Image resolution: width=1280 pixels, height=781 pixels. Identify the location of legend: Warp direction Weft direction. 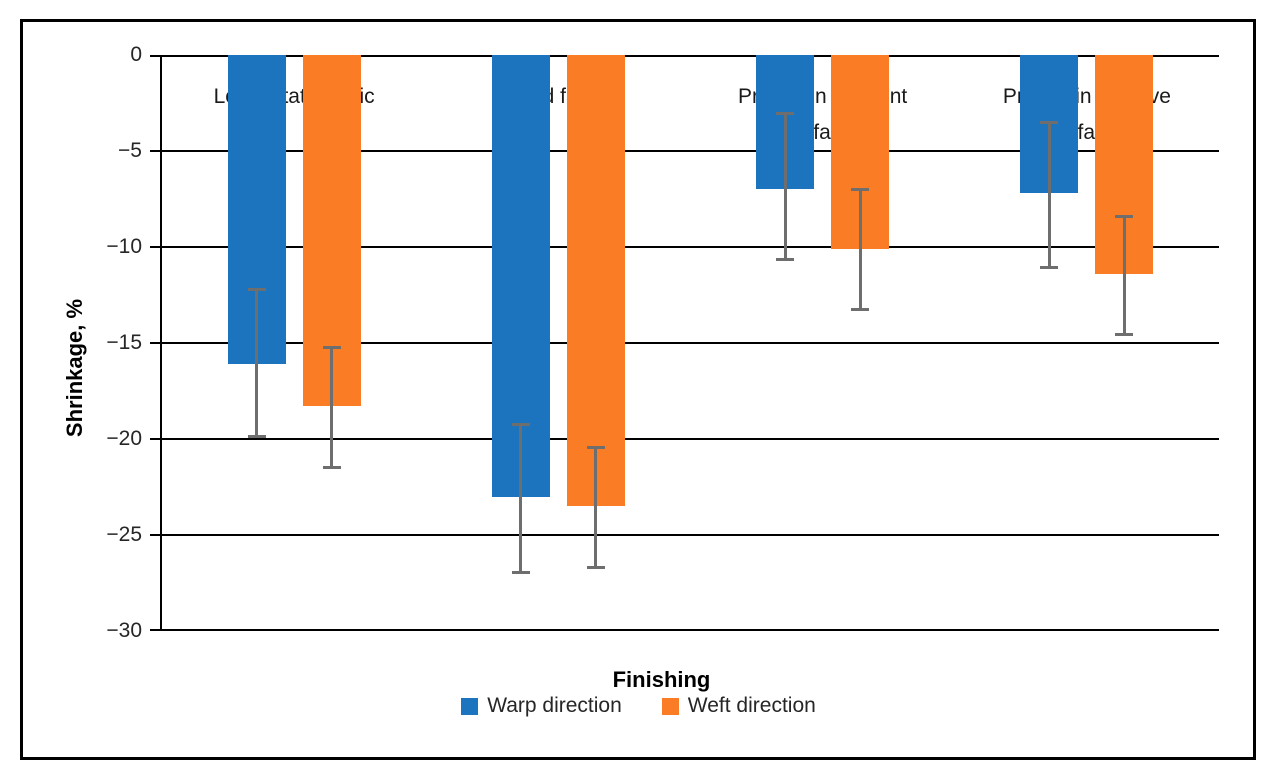
(638, 706).